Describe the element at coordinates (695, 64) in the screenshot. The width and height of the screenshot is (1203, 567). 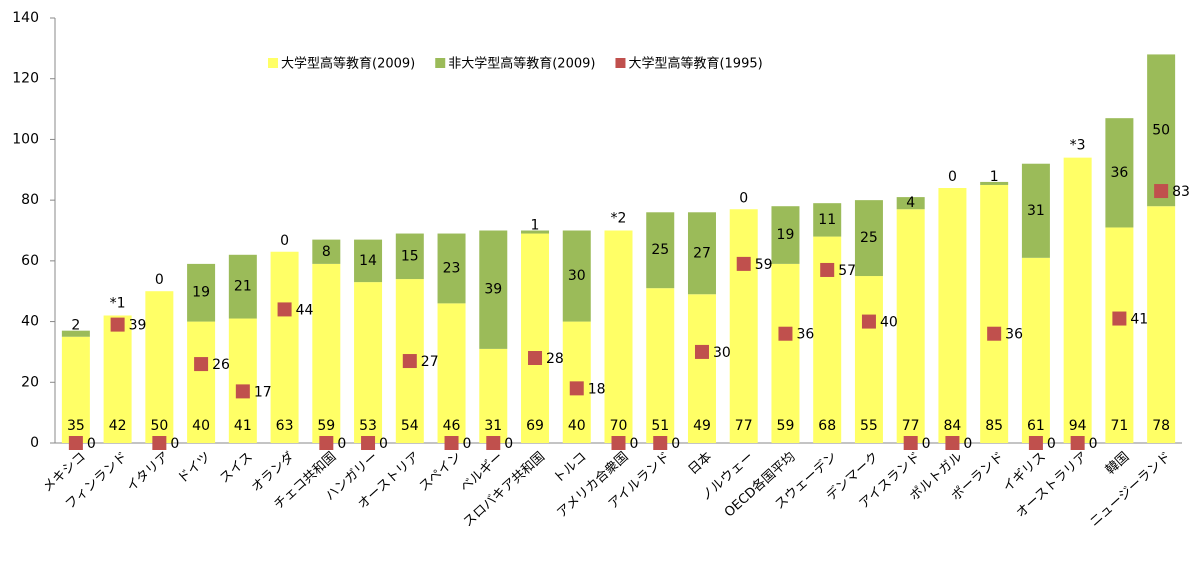
I see `legend-label: 大学型高等教育(1995)` at that location.